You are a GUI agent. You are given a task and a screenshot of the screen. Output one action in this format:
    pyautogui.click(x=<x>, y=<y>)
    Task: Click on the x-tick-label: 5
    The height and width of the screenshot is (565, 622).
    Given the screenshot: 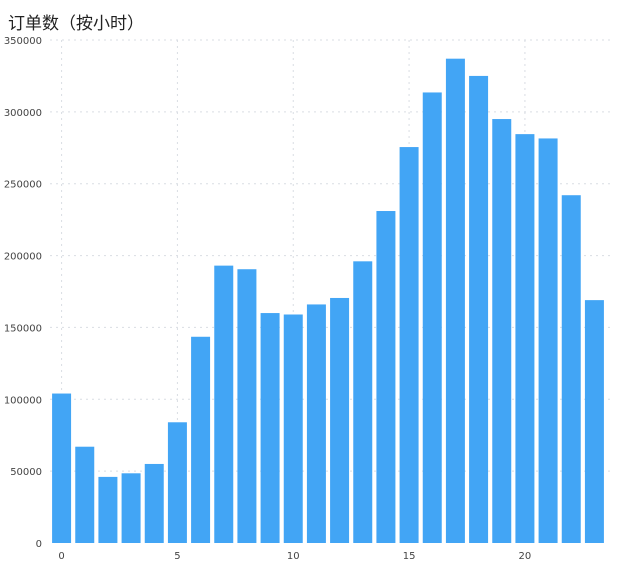 What is the action you would take?
    pyautogui.click(x=177, y=556)
    